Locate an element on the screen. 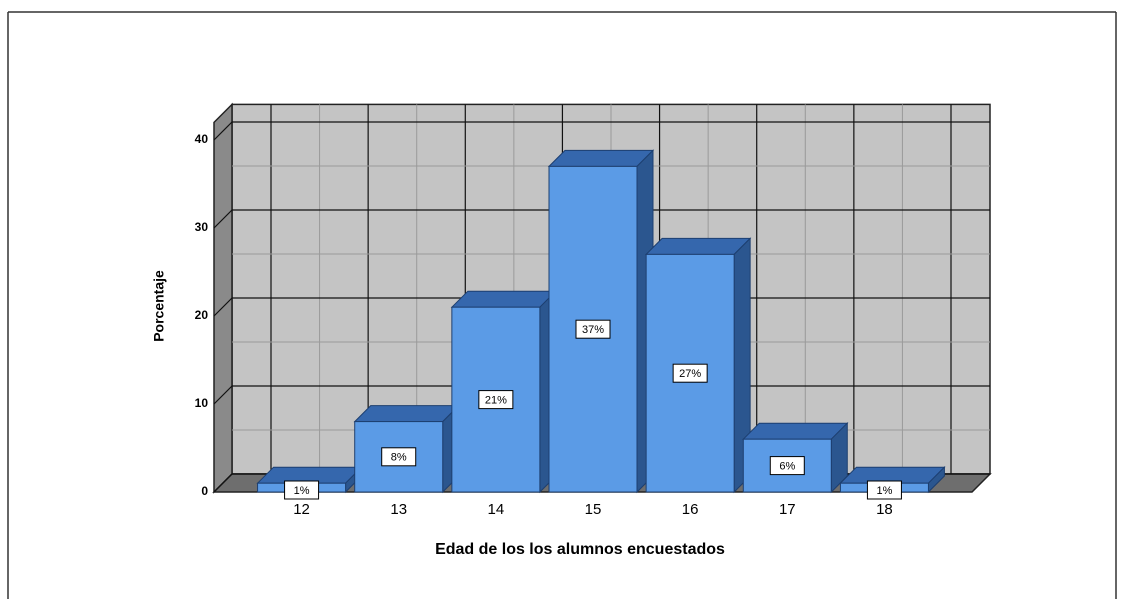 This screenshot has height=599, width=1124. x-tick-label: 17 is located at coordinates (787, 509).